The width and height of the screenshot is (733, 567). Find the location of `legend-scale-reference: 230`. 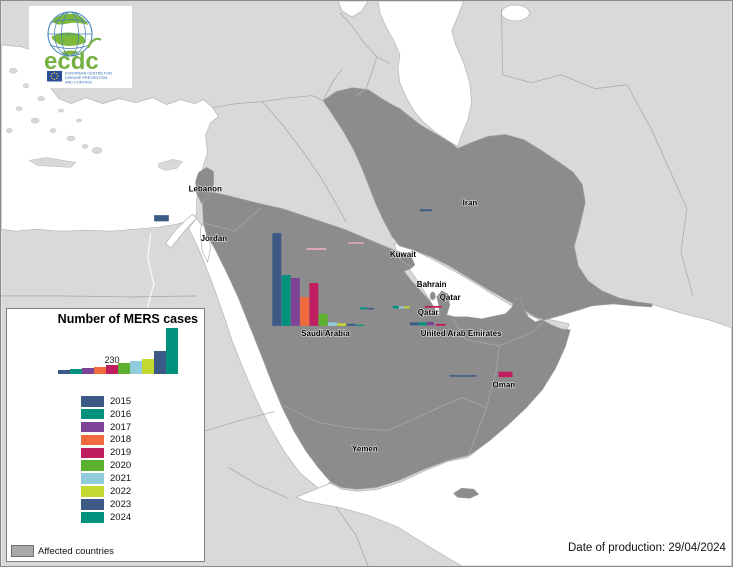

legend-scale-reference: 230 is located at coordinates (112, 360).